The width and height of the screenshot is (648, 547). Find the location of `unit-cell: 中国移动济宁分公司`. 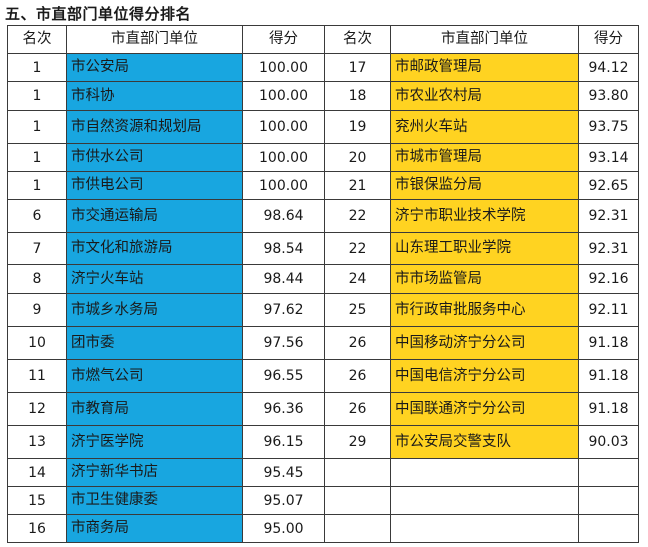

unit-cell: 中国移动济宁分公司 is located at coordinates (484, 343).